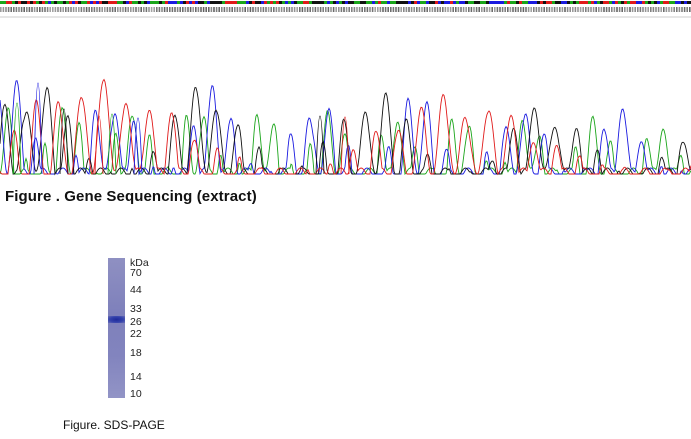 Image resolution: width=691 pixels, height=439 pixels. Describe the element at coordinates (136, 309) in the screenshot. I see `marker-33: 33` at that location.